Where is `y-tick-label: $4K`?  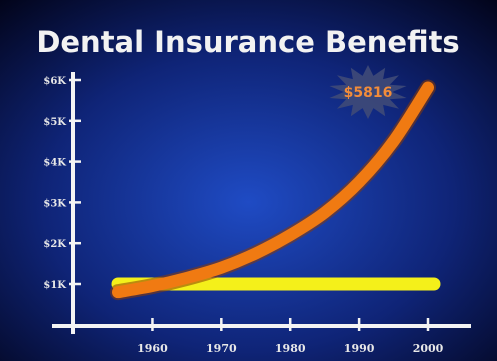
y-tick-label: $4K is located at coordinates (54, 163).